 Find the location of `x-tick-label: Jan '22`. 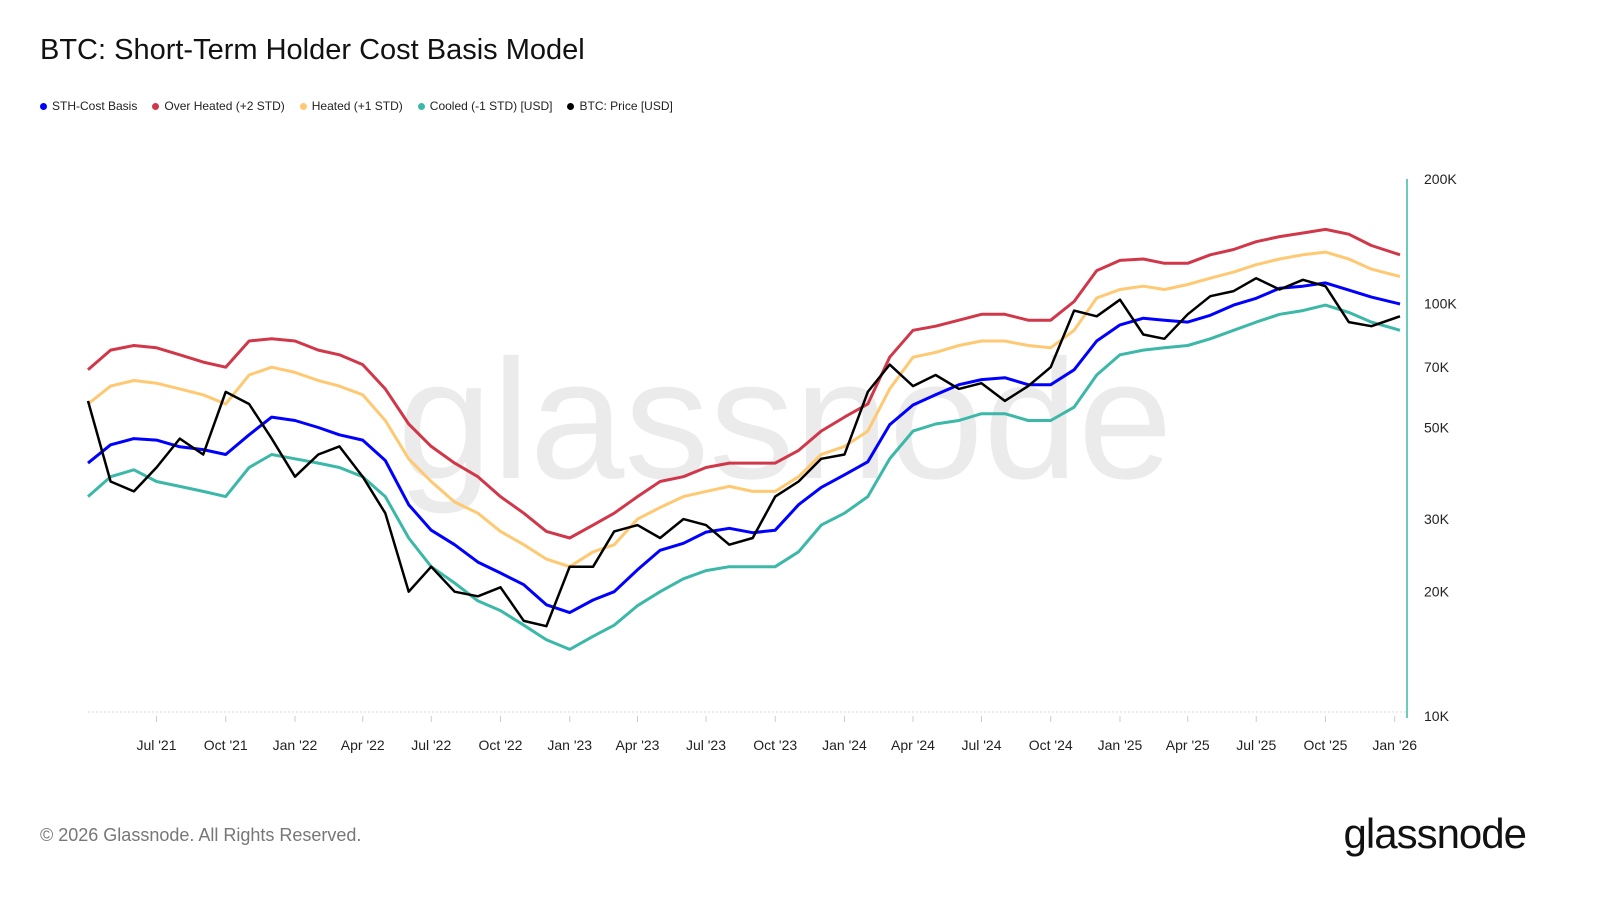

x-tick-label: Jan '22 is located at coordinates (295, 745).